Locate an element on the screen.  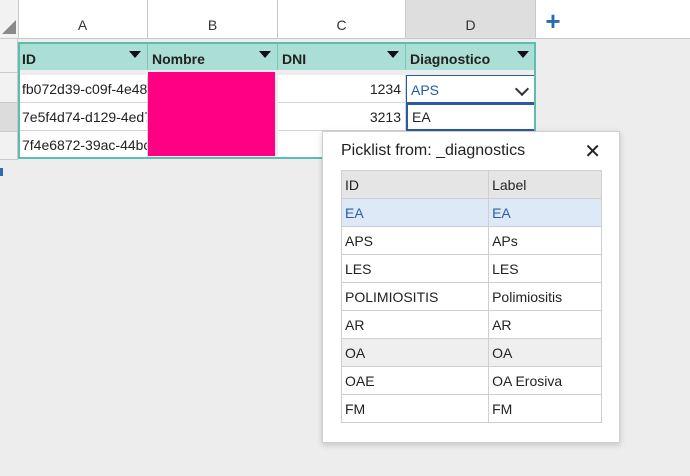
picklist-option: OAE OA Erosiva is located at coordinates (471, 380).